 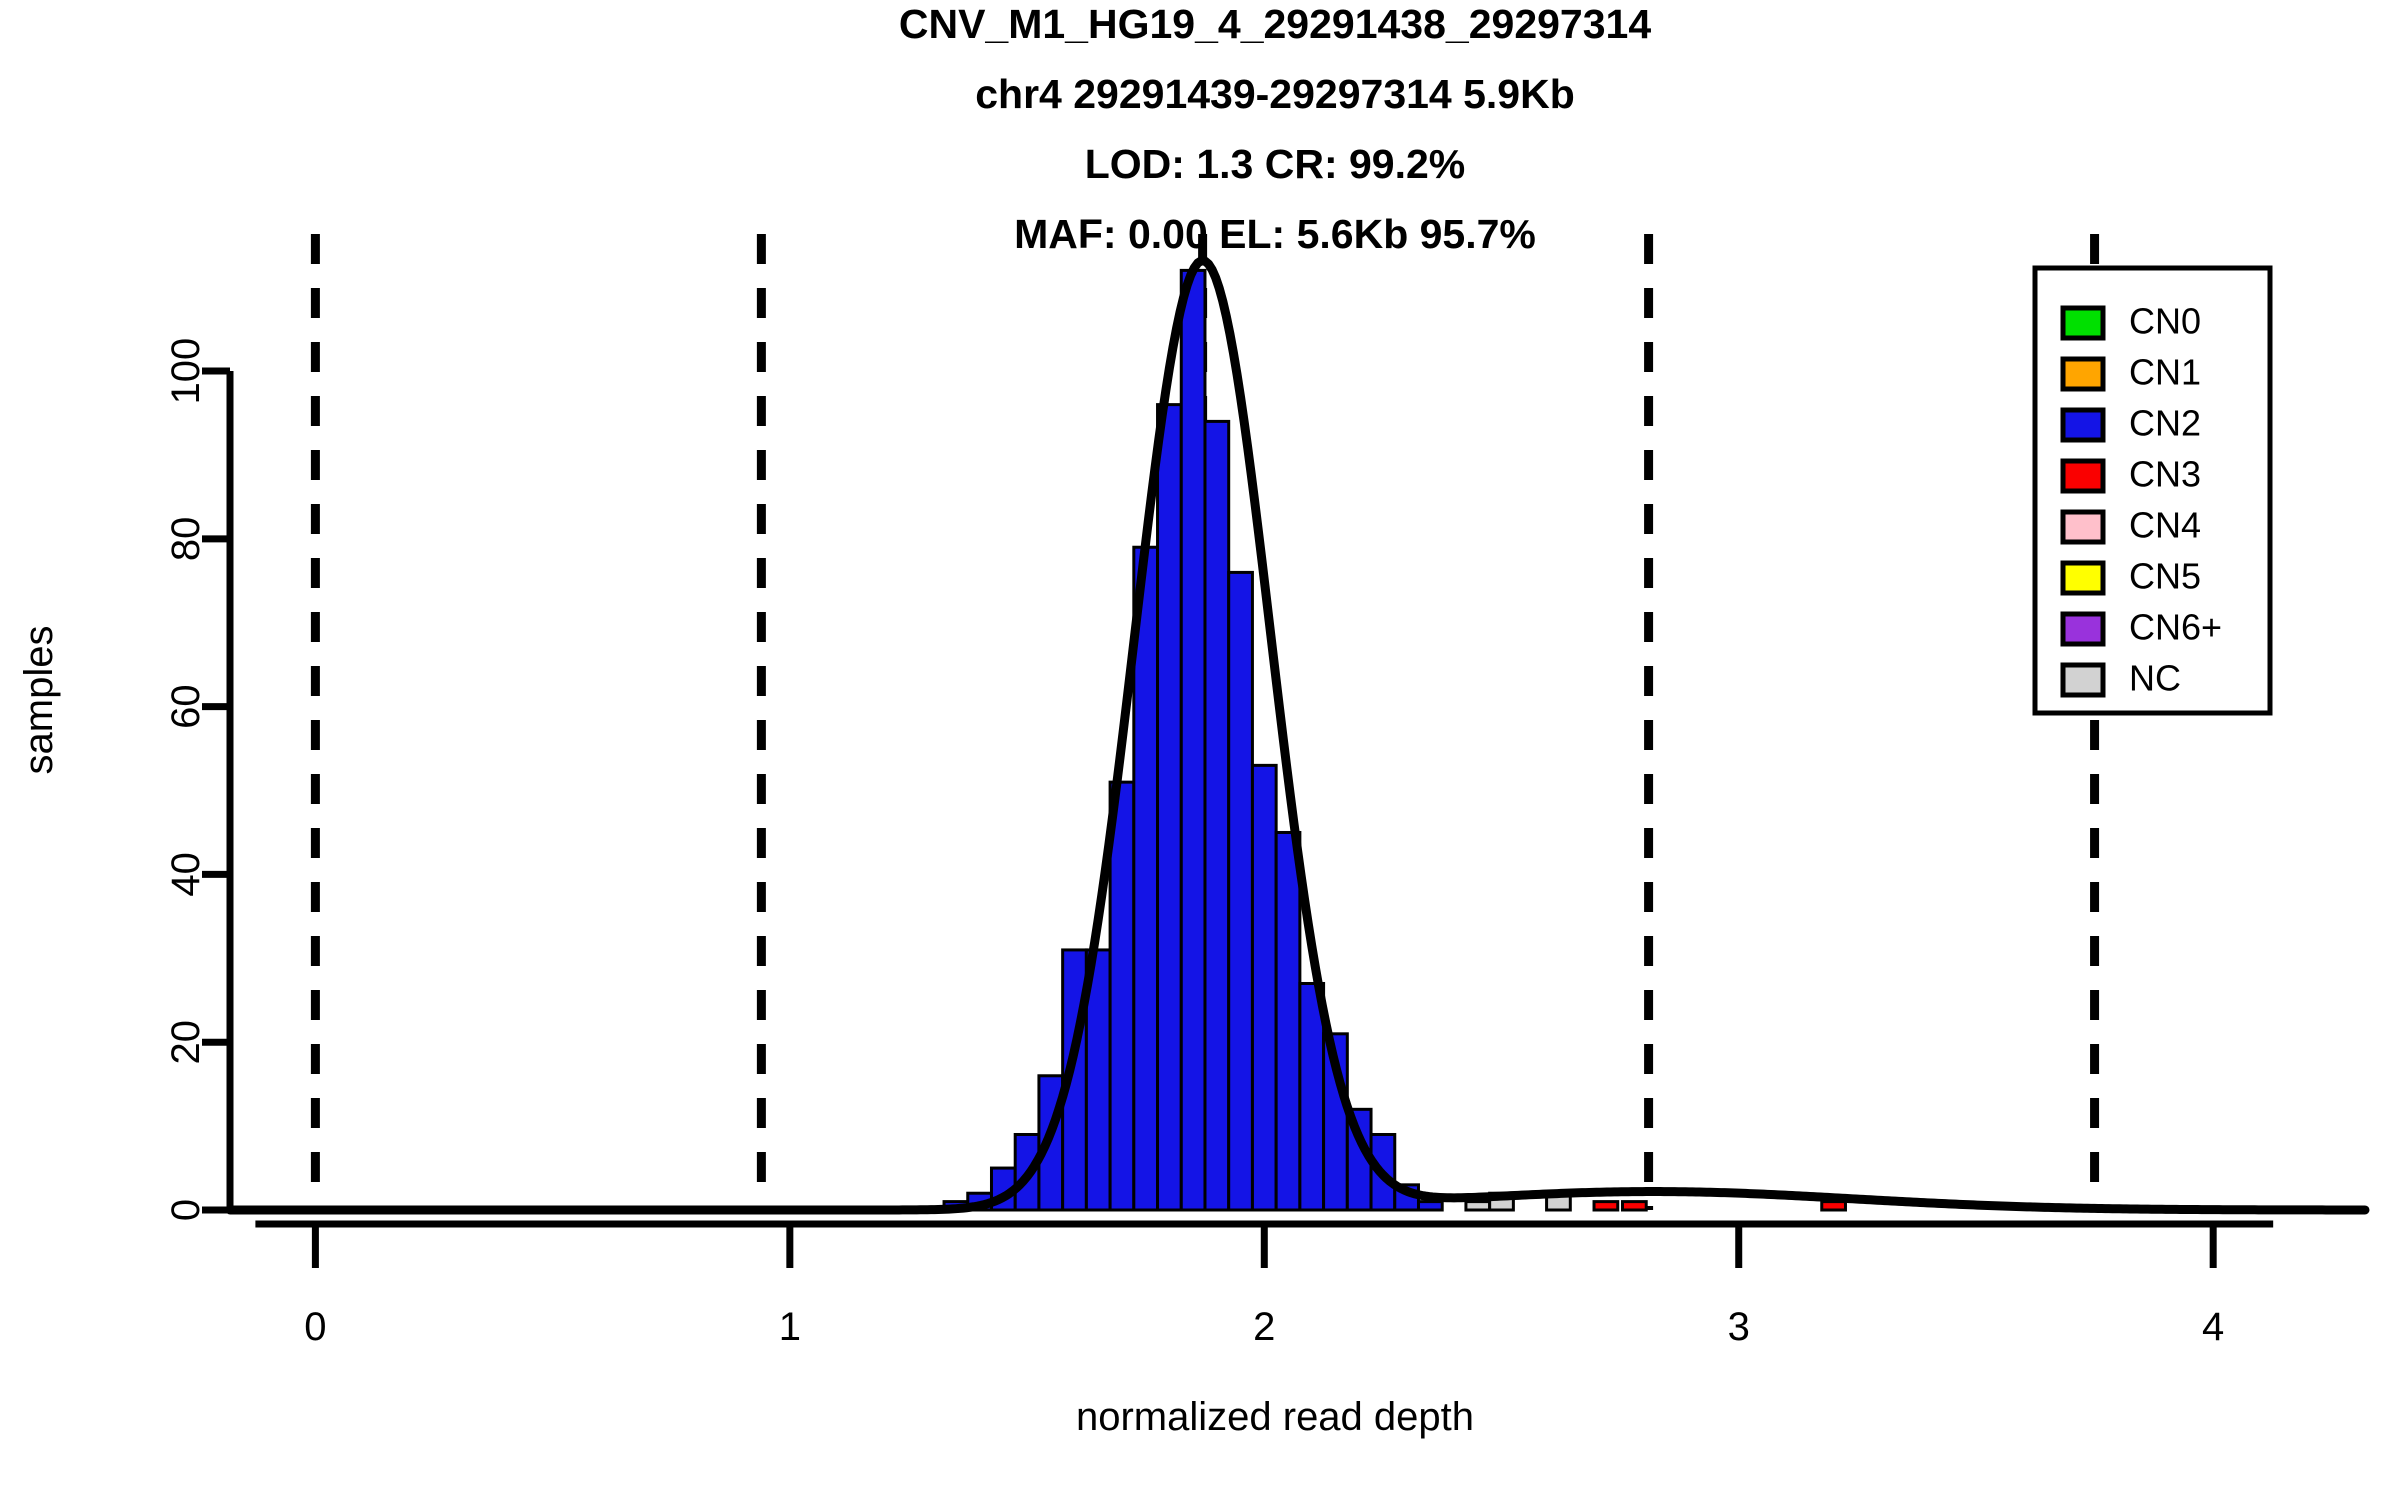 I want to click on y-axis-tick-label: 100, so click(x=186, y=371).